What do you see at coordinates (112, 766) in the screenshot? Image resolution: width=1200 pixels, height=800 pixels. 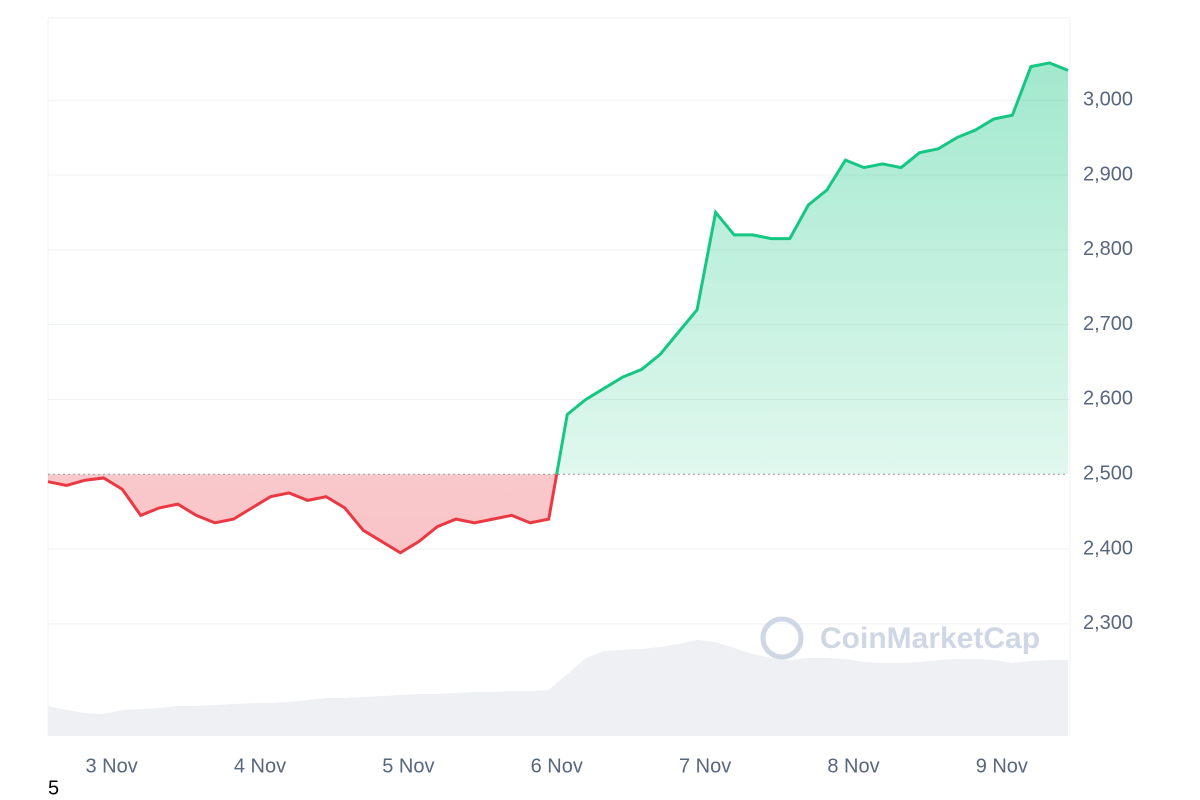 I see `x-tick-label: 3 Nov` at bounding box center [112, 766].